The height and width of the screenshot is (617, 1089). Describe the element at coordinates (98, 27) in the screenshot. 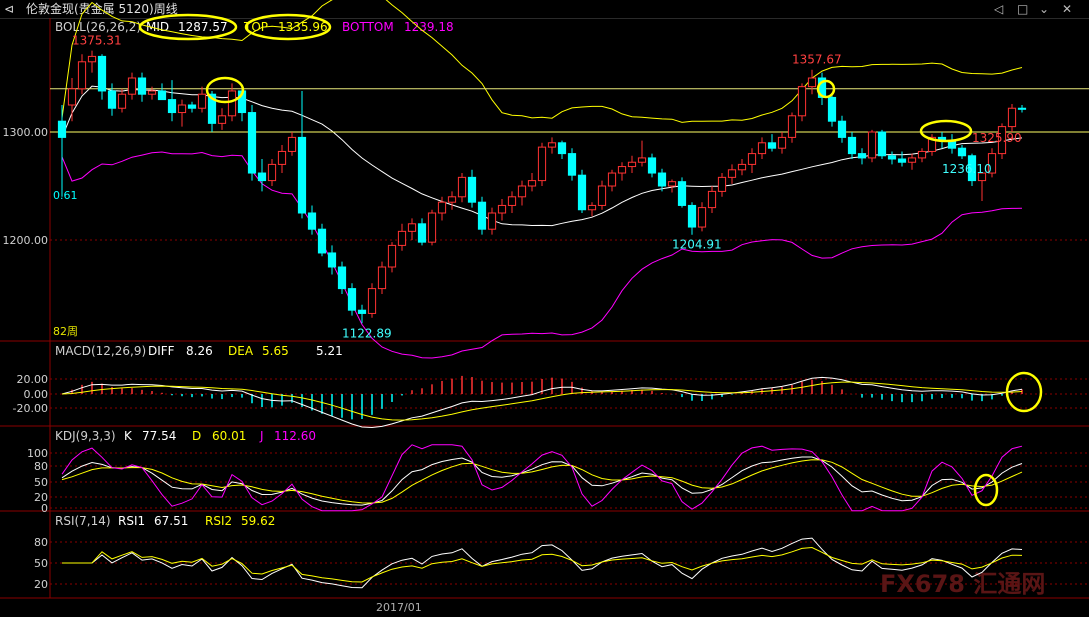

I see `boll-label: BOLL(26,26,2)` at that location.